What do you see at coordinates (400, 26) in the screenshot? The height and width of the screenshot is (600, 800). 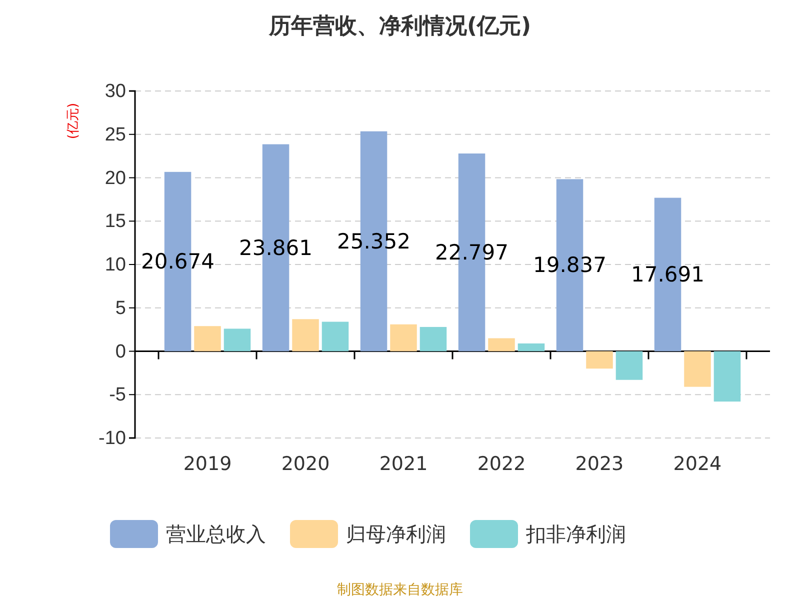 I see `chart-title: 历年营收、净利情况(亿元)` at bounding box center [400, 26].